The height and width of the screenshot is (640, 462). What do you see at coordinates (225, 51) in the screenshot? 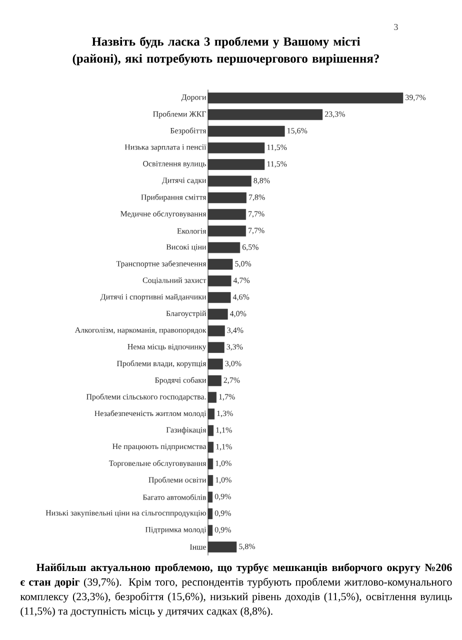
I see `chart-title: Назвіть будь ласка 3 проблеми у Вашому місті (районі), які потребують першочергового вирішення?` at bounding box center [225, 51].